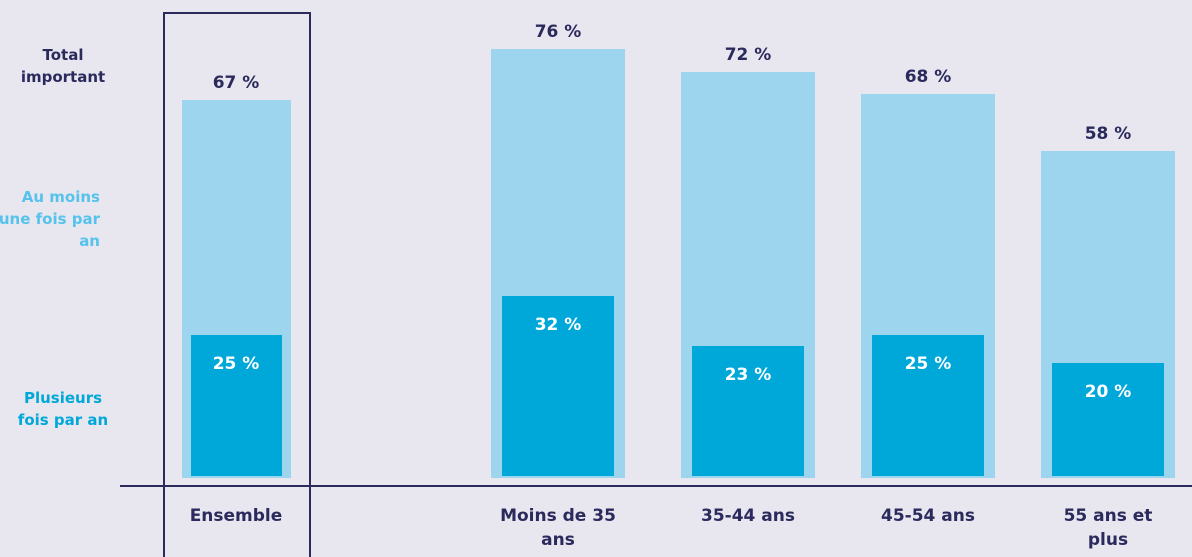 This screenshot has height=557, width=1192. Describe the element at coordinates (928, 77) in the screenshot. I see `value-label: 68 %` at that location.